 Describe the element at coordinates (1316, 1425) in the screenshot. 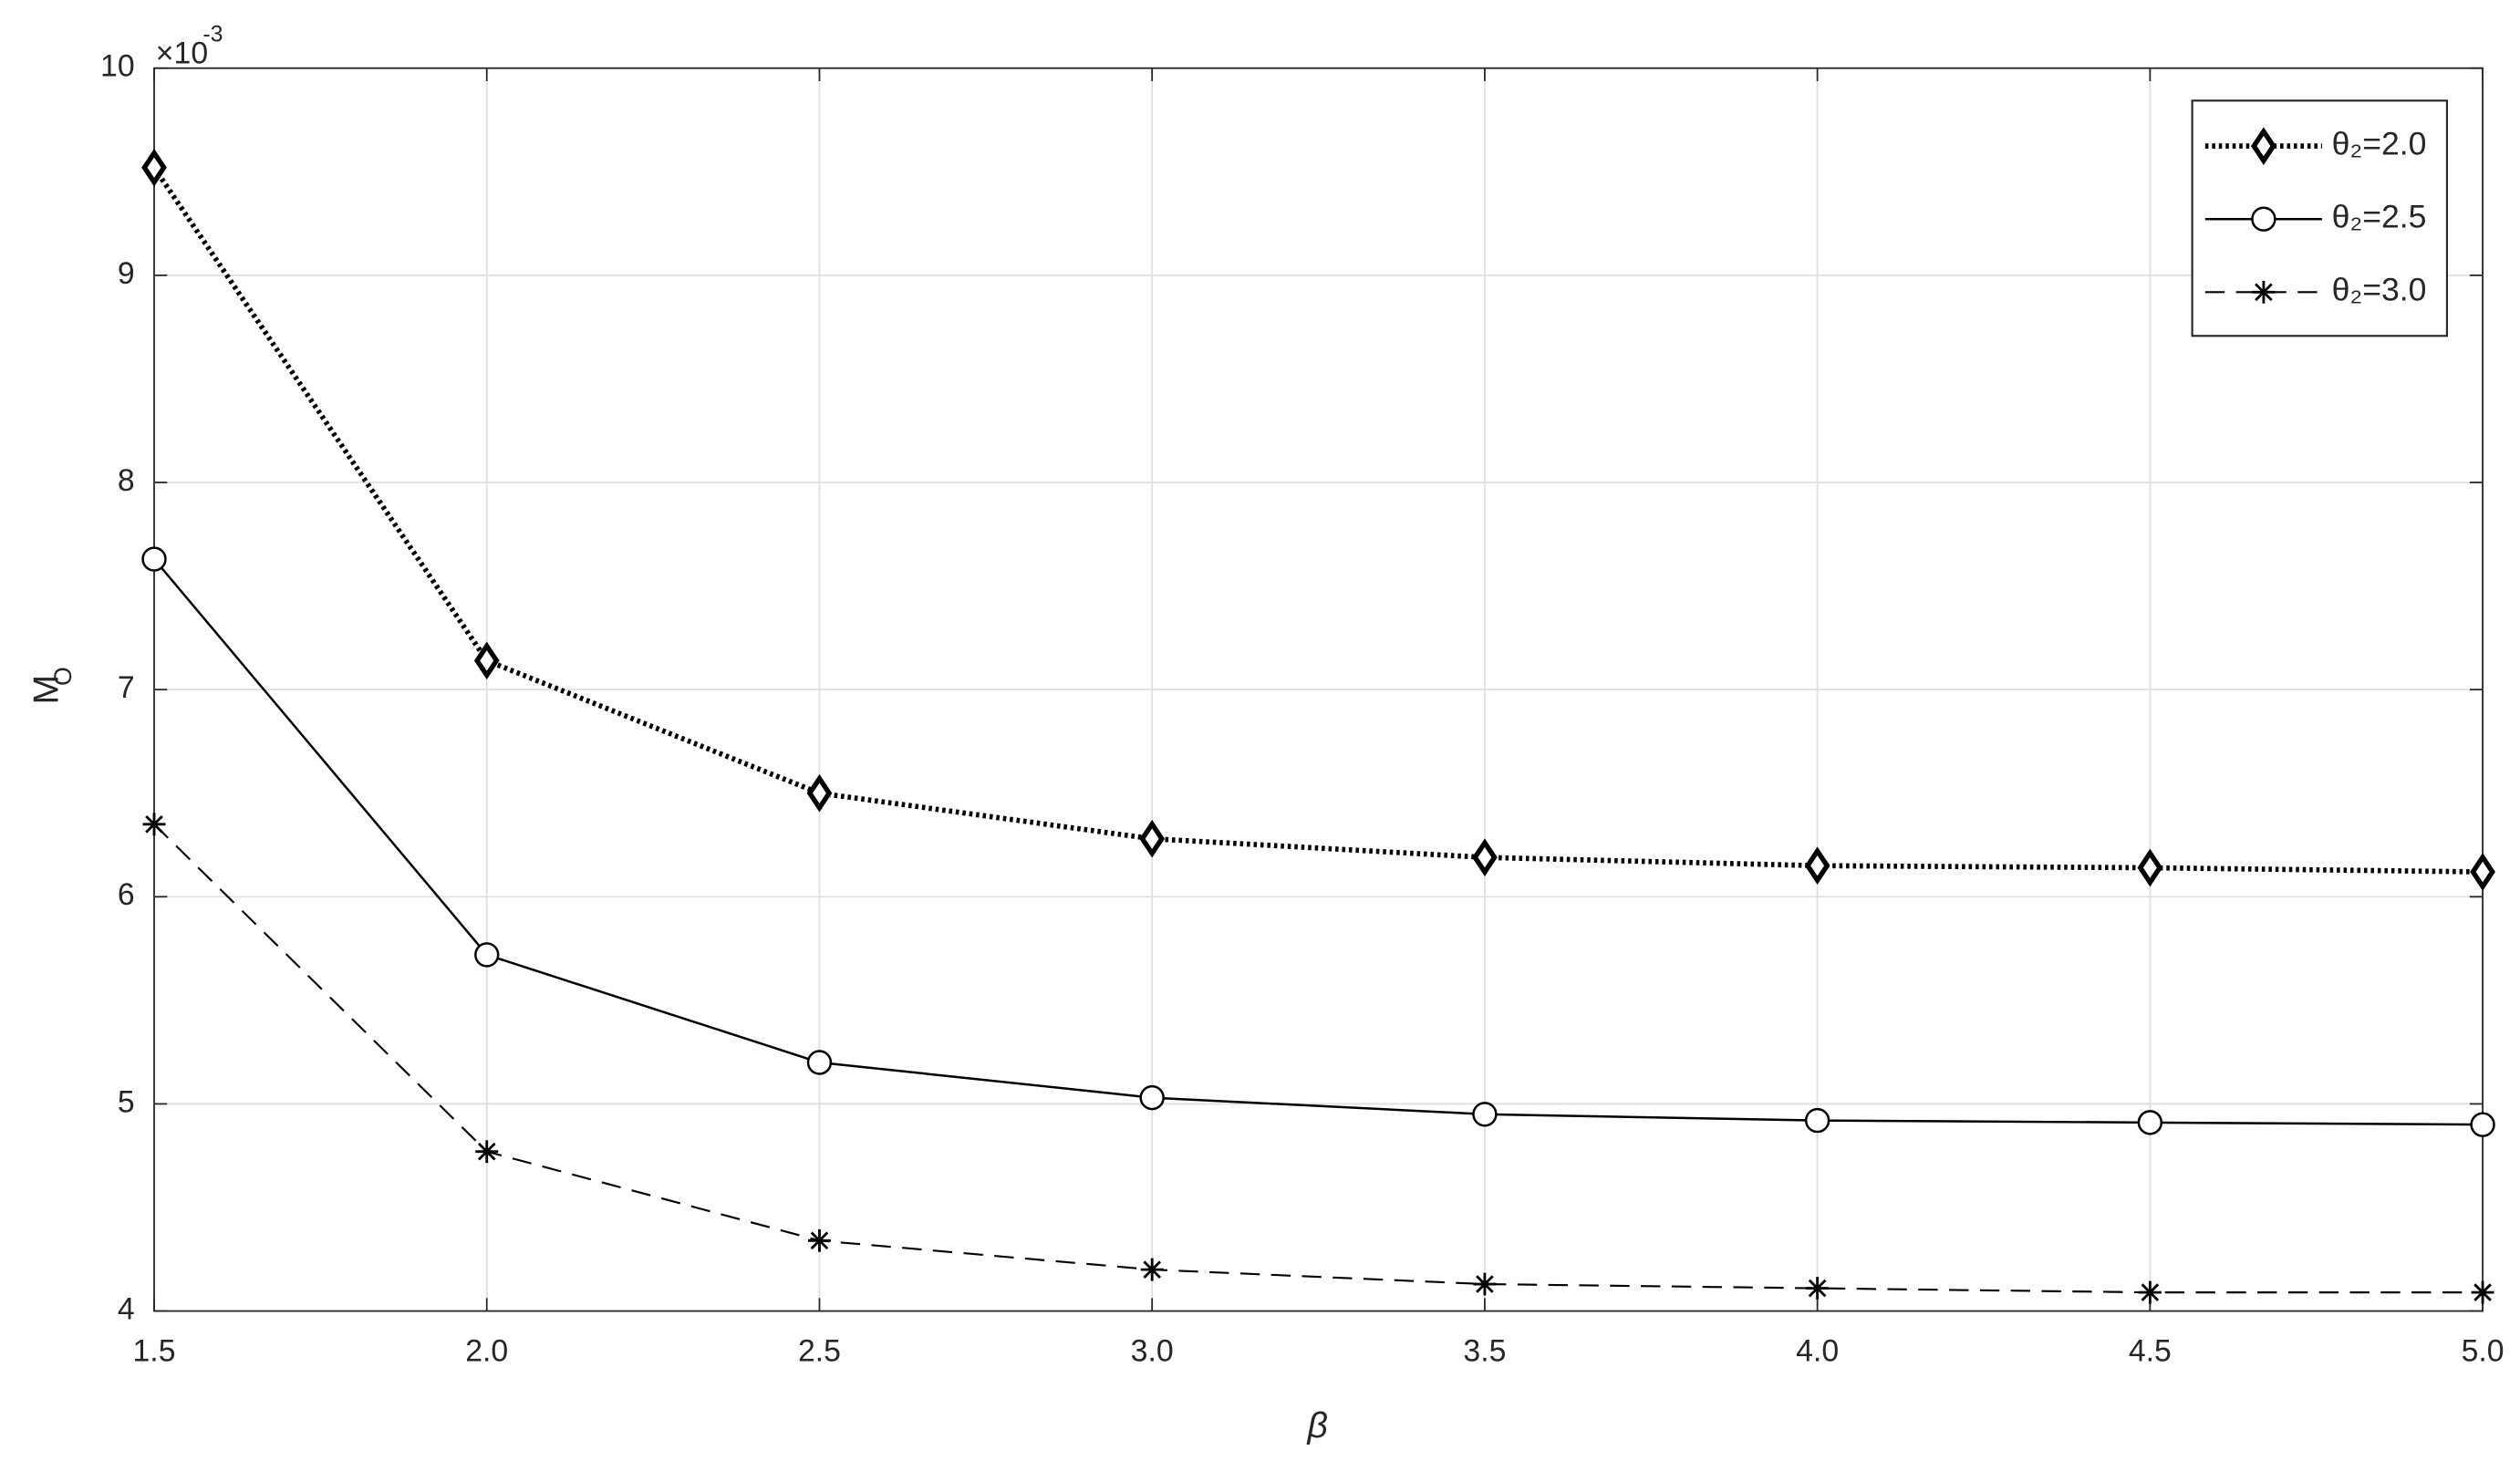

I see `x-axis-label: β` at that location.